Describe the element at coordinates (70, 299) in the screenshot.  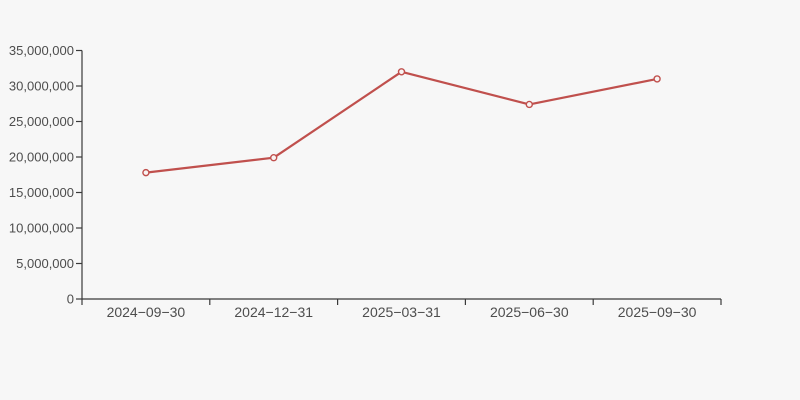
I see `y-axis-tick-label: 0` at that location.